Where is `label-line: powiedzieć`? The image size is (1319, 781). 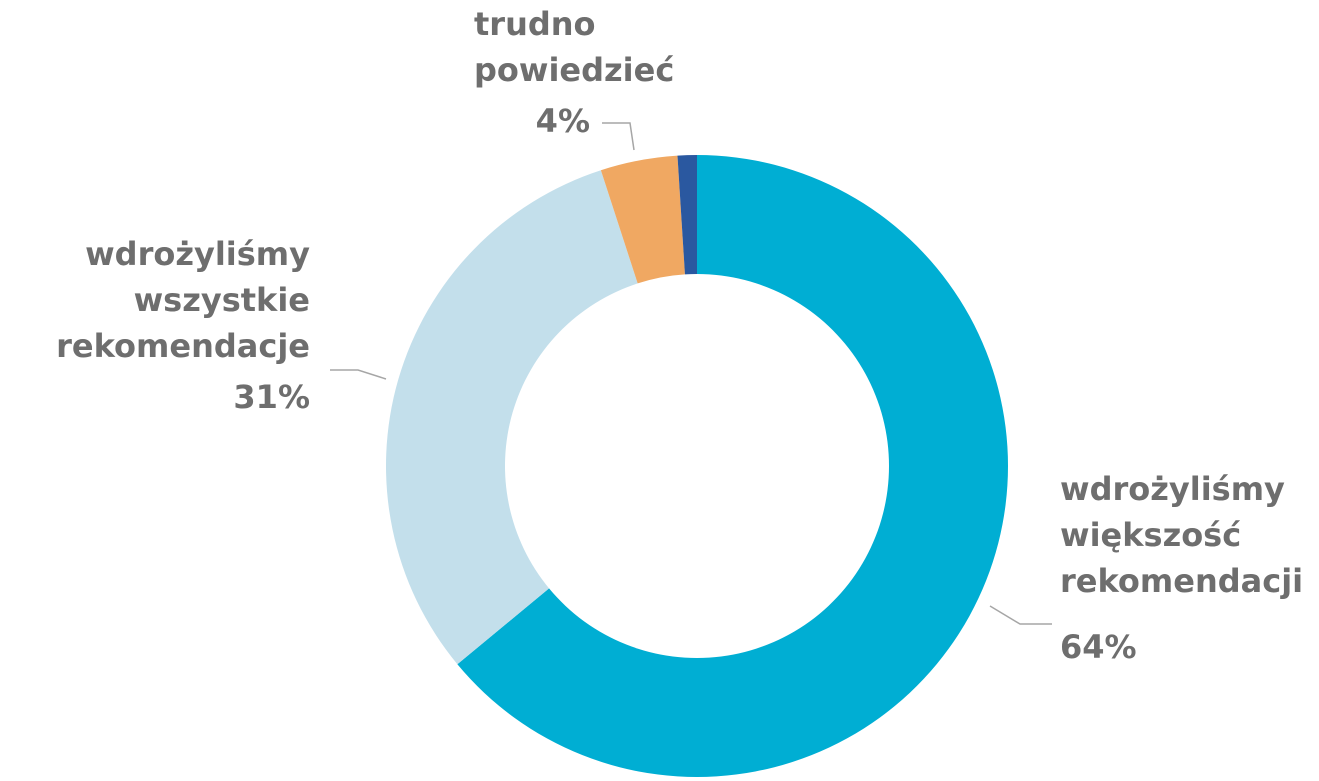 label-line: powiedzieć is located at coordinates (574, 70).